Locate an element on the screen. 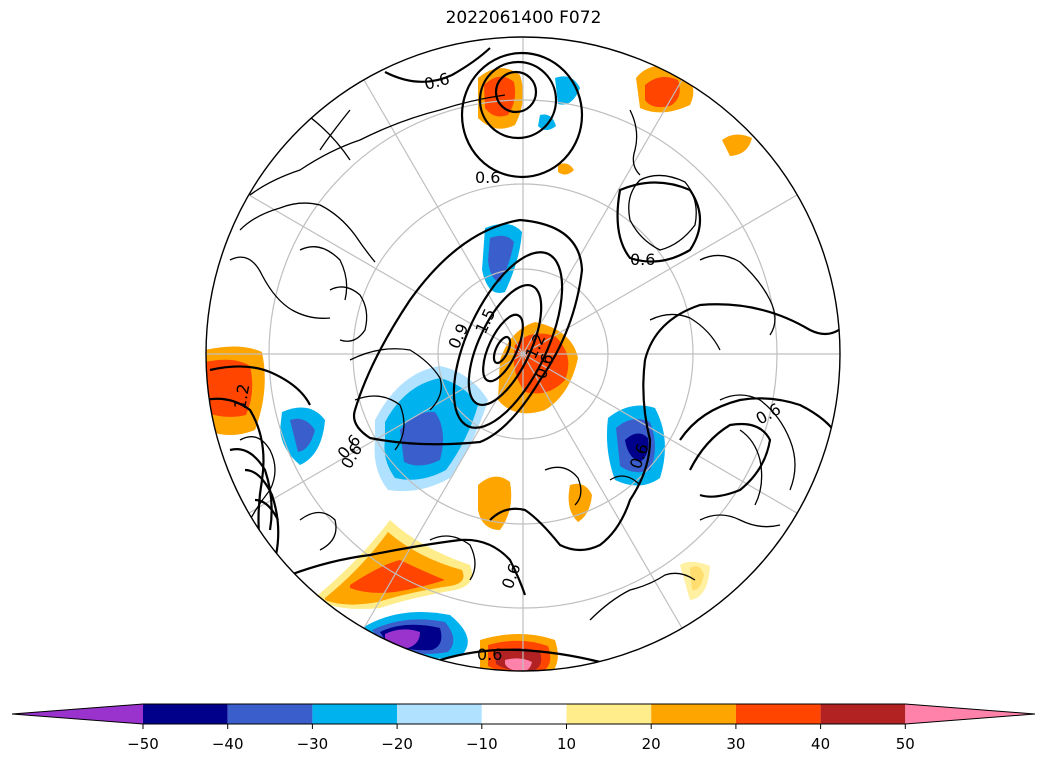 The width and height of the screenshot is (1047, 763). colorbar-tick-label: 40 is located at coordinates (820, 744).